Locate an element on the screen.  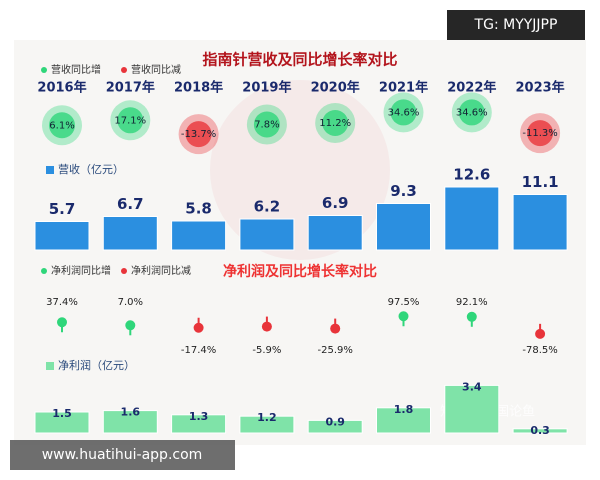
growth-label: 92.1% is located at coordinates (472, 302).